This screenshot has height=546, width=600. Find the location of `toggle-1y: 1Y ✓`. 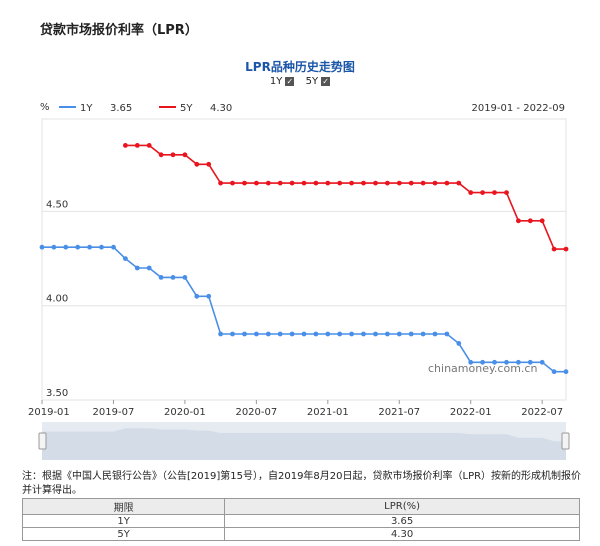

toggle-1y: 1Y ✓ is located at coordinates (282, 81).